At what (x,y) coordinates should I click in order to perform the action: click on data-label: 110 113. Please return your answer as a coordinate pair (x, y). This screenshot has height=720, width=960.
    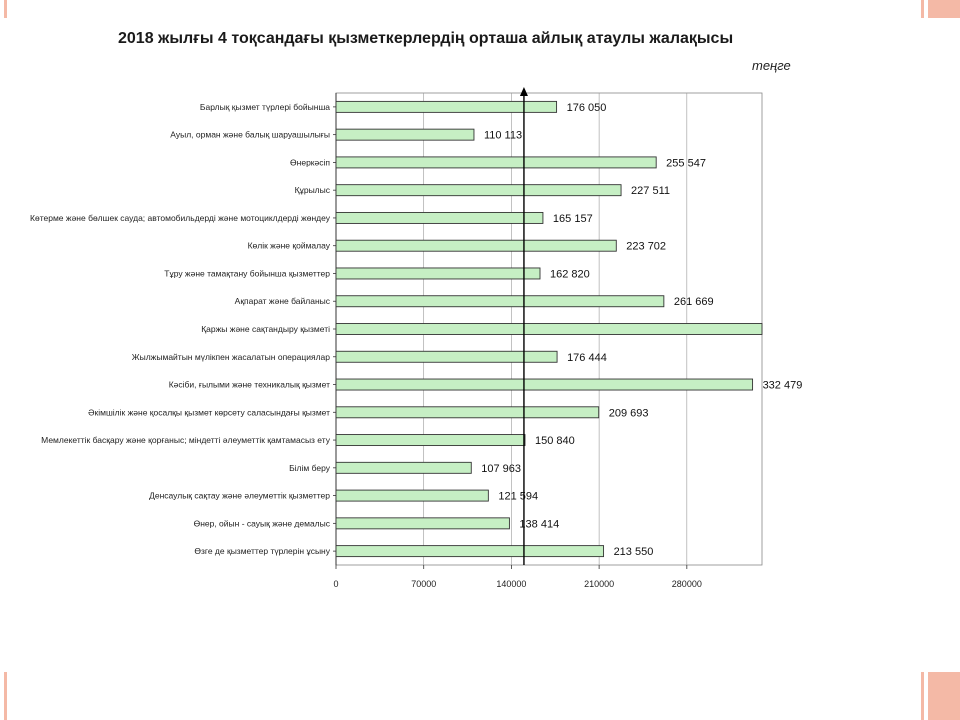
    Looking at the image, I should click on (503, 136).